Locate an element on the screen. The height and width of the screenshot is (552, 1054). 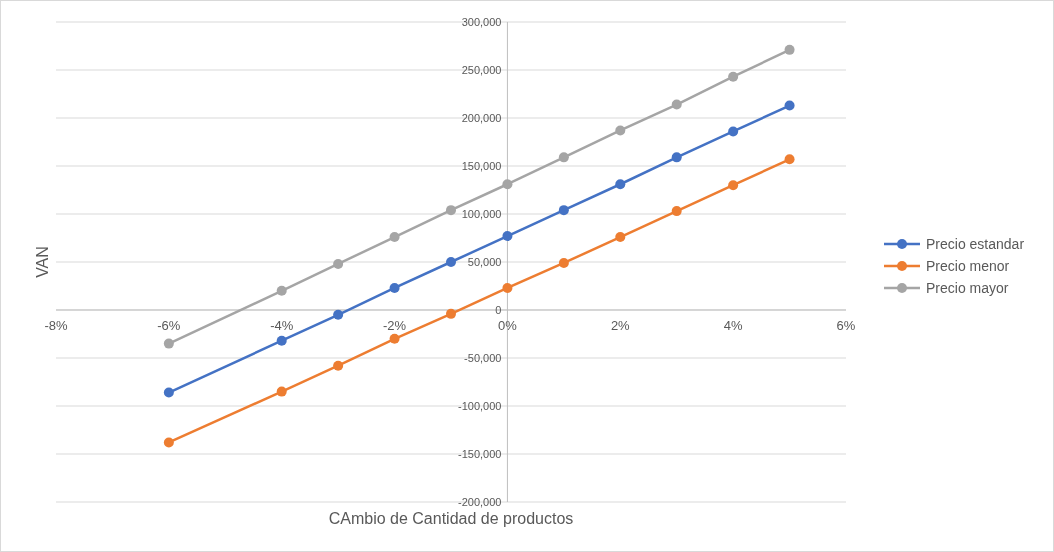
legend-label: Precio mayor is located at coordinates (967, 287).